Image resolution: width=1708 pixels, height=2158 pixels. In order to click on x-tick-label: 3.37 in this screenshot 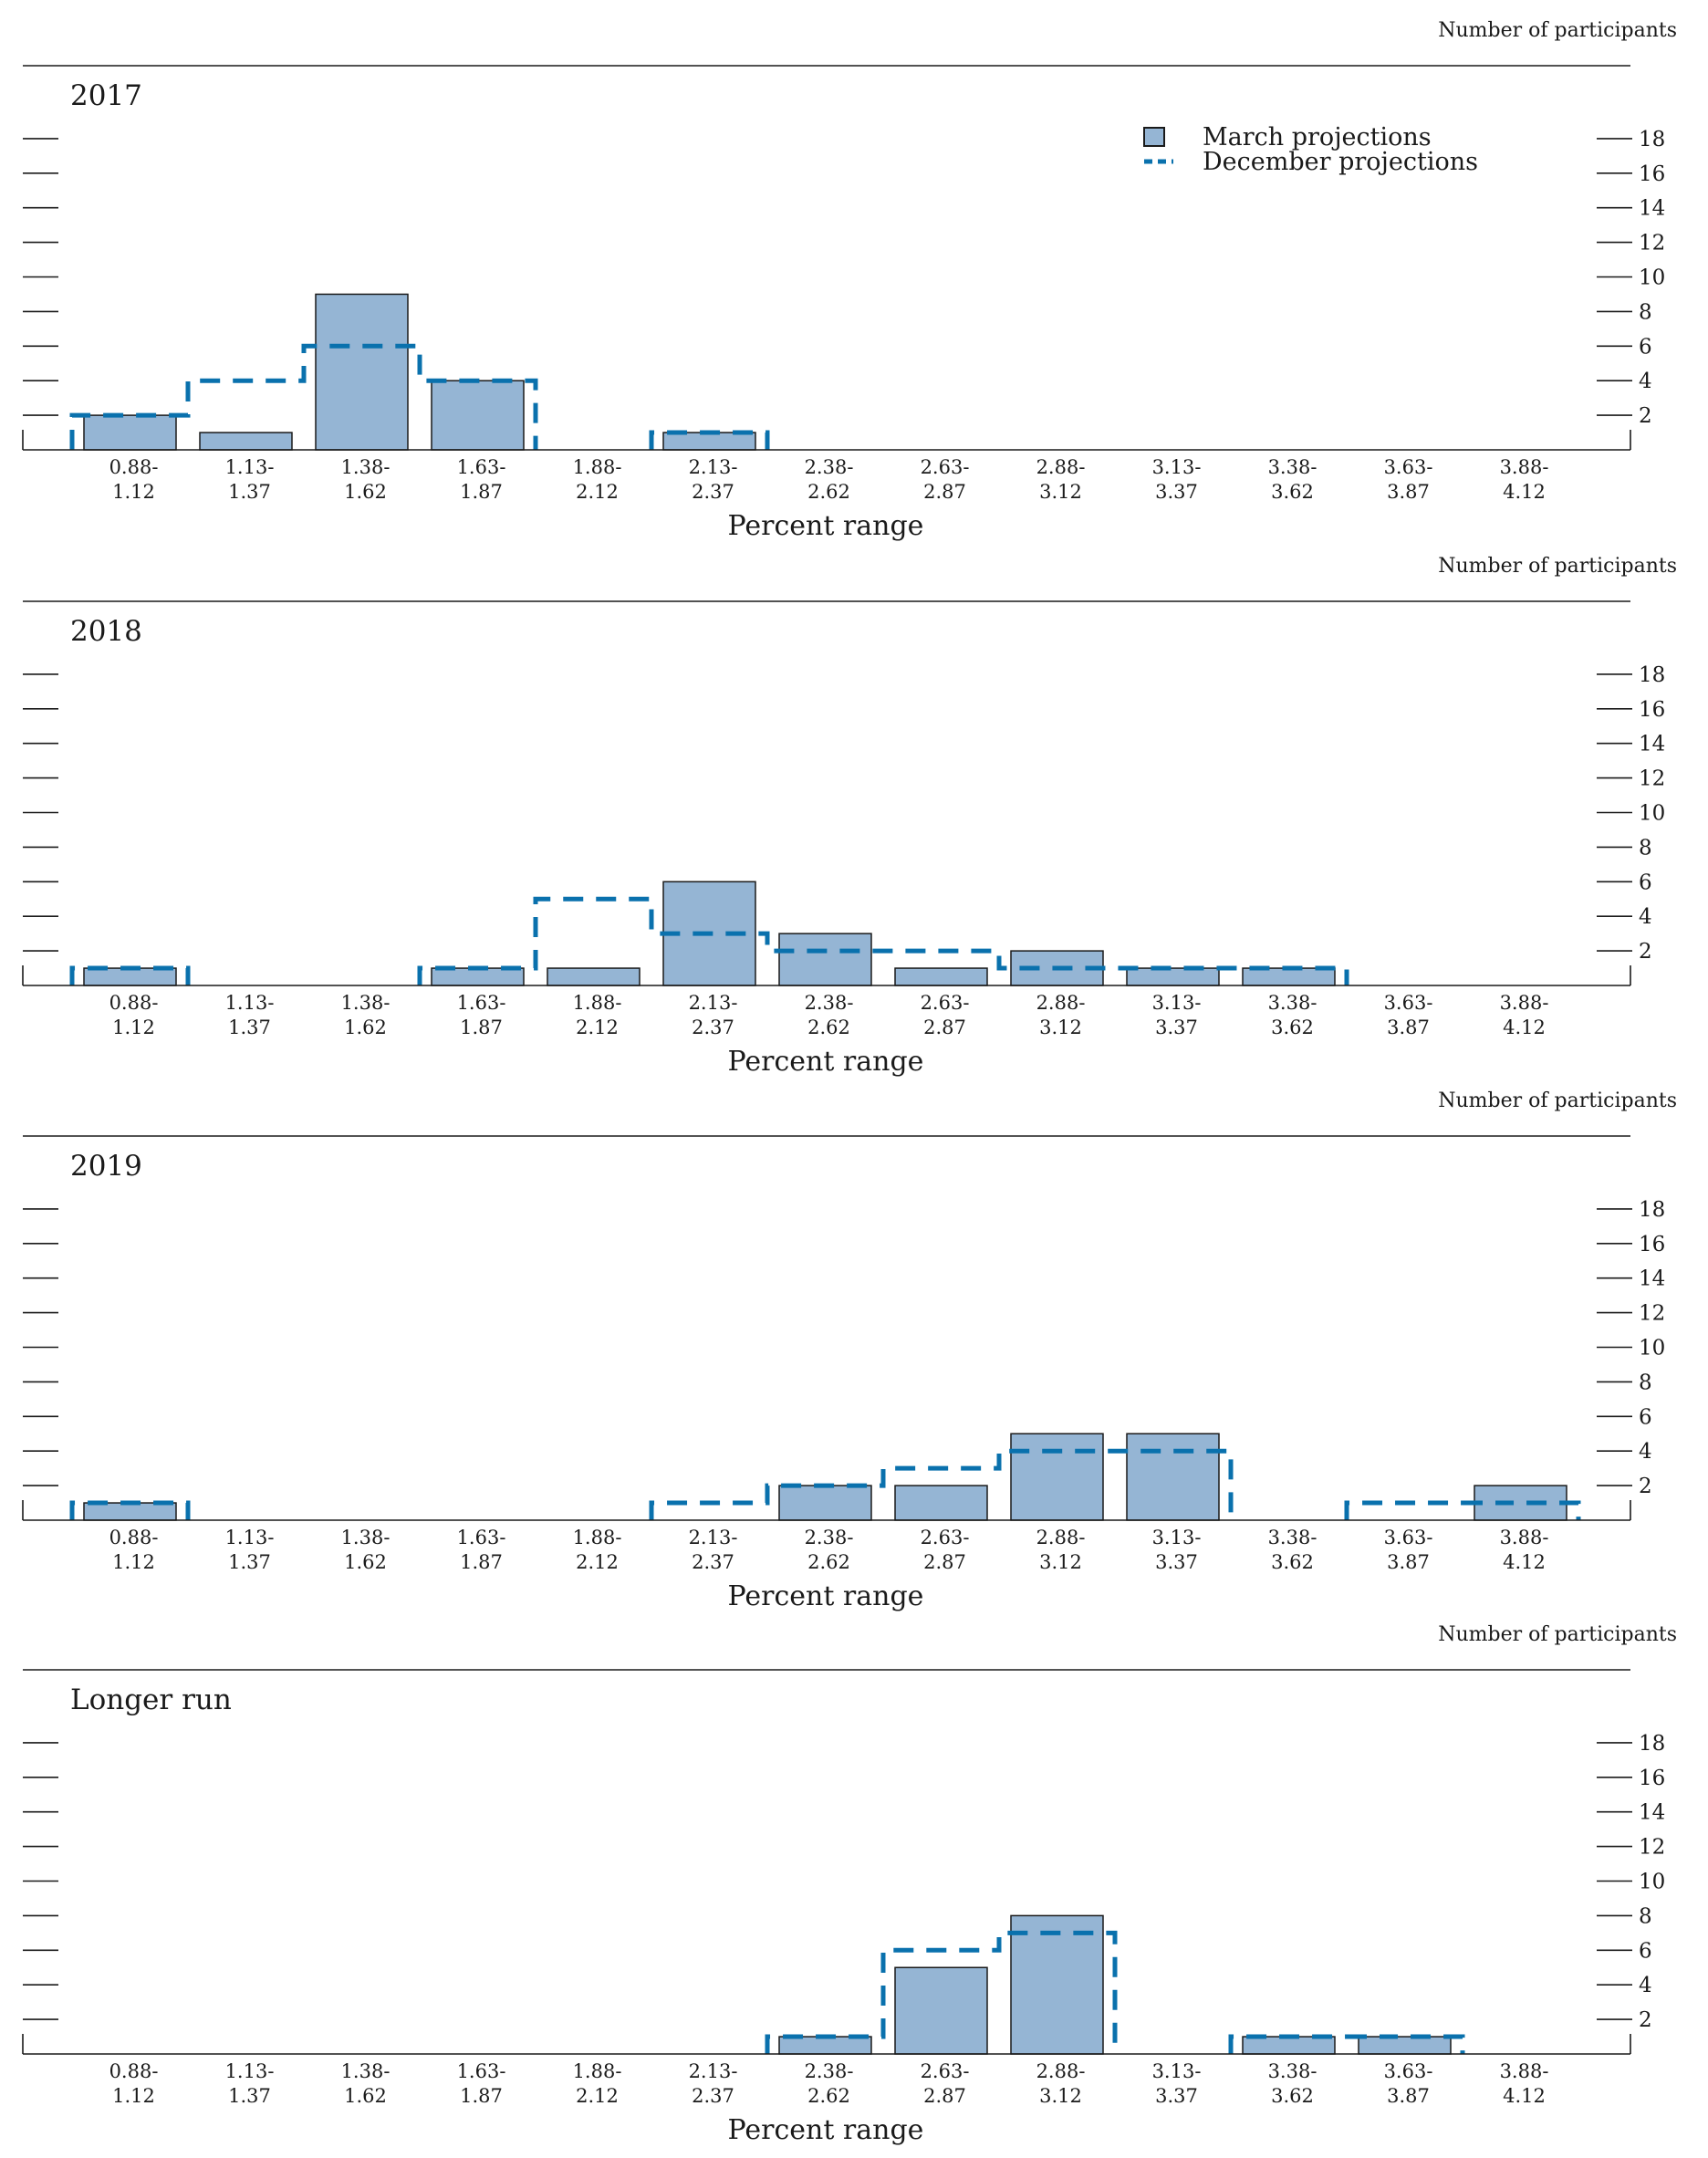, I will do `click(1176, 1562)`.